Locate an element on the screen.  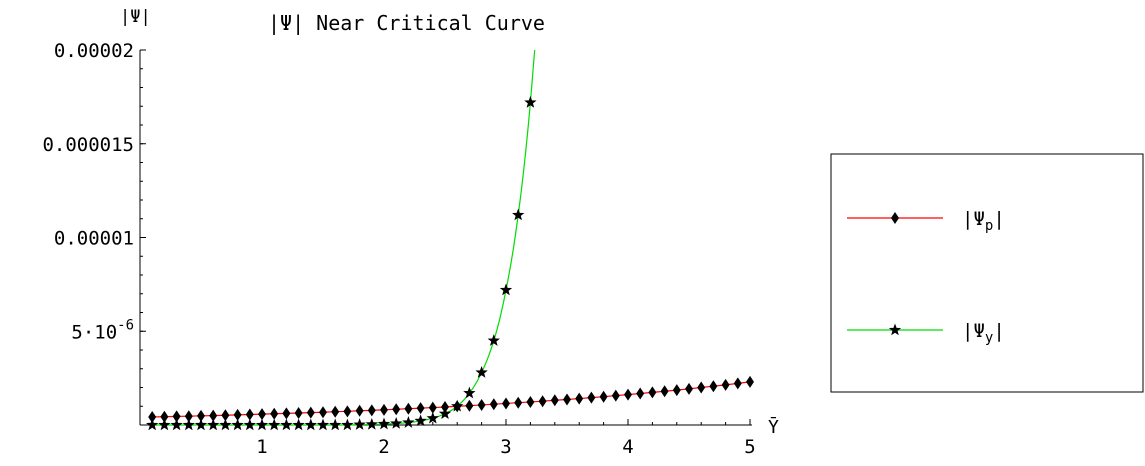
y-tick-labels: 5·10-6 0.00001 0.000015 0.00002 is located at coordinates (88, 191).